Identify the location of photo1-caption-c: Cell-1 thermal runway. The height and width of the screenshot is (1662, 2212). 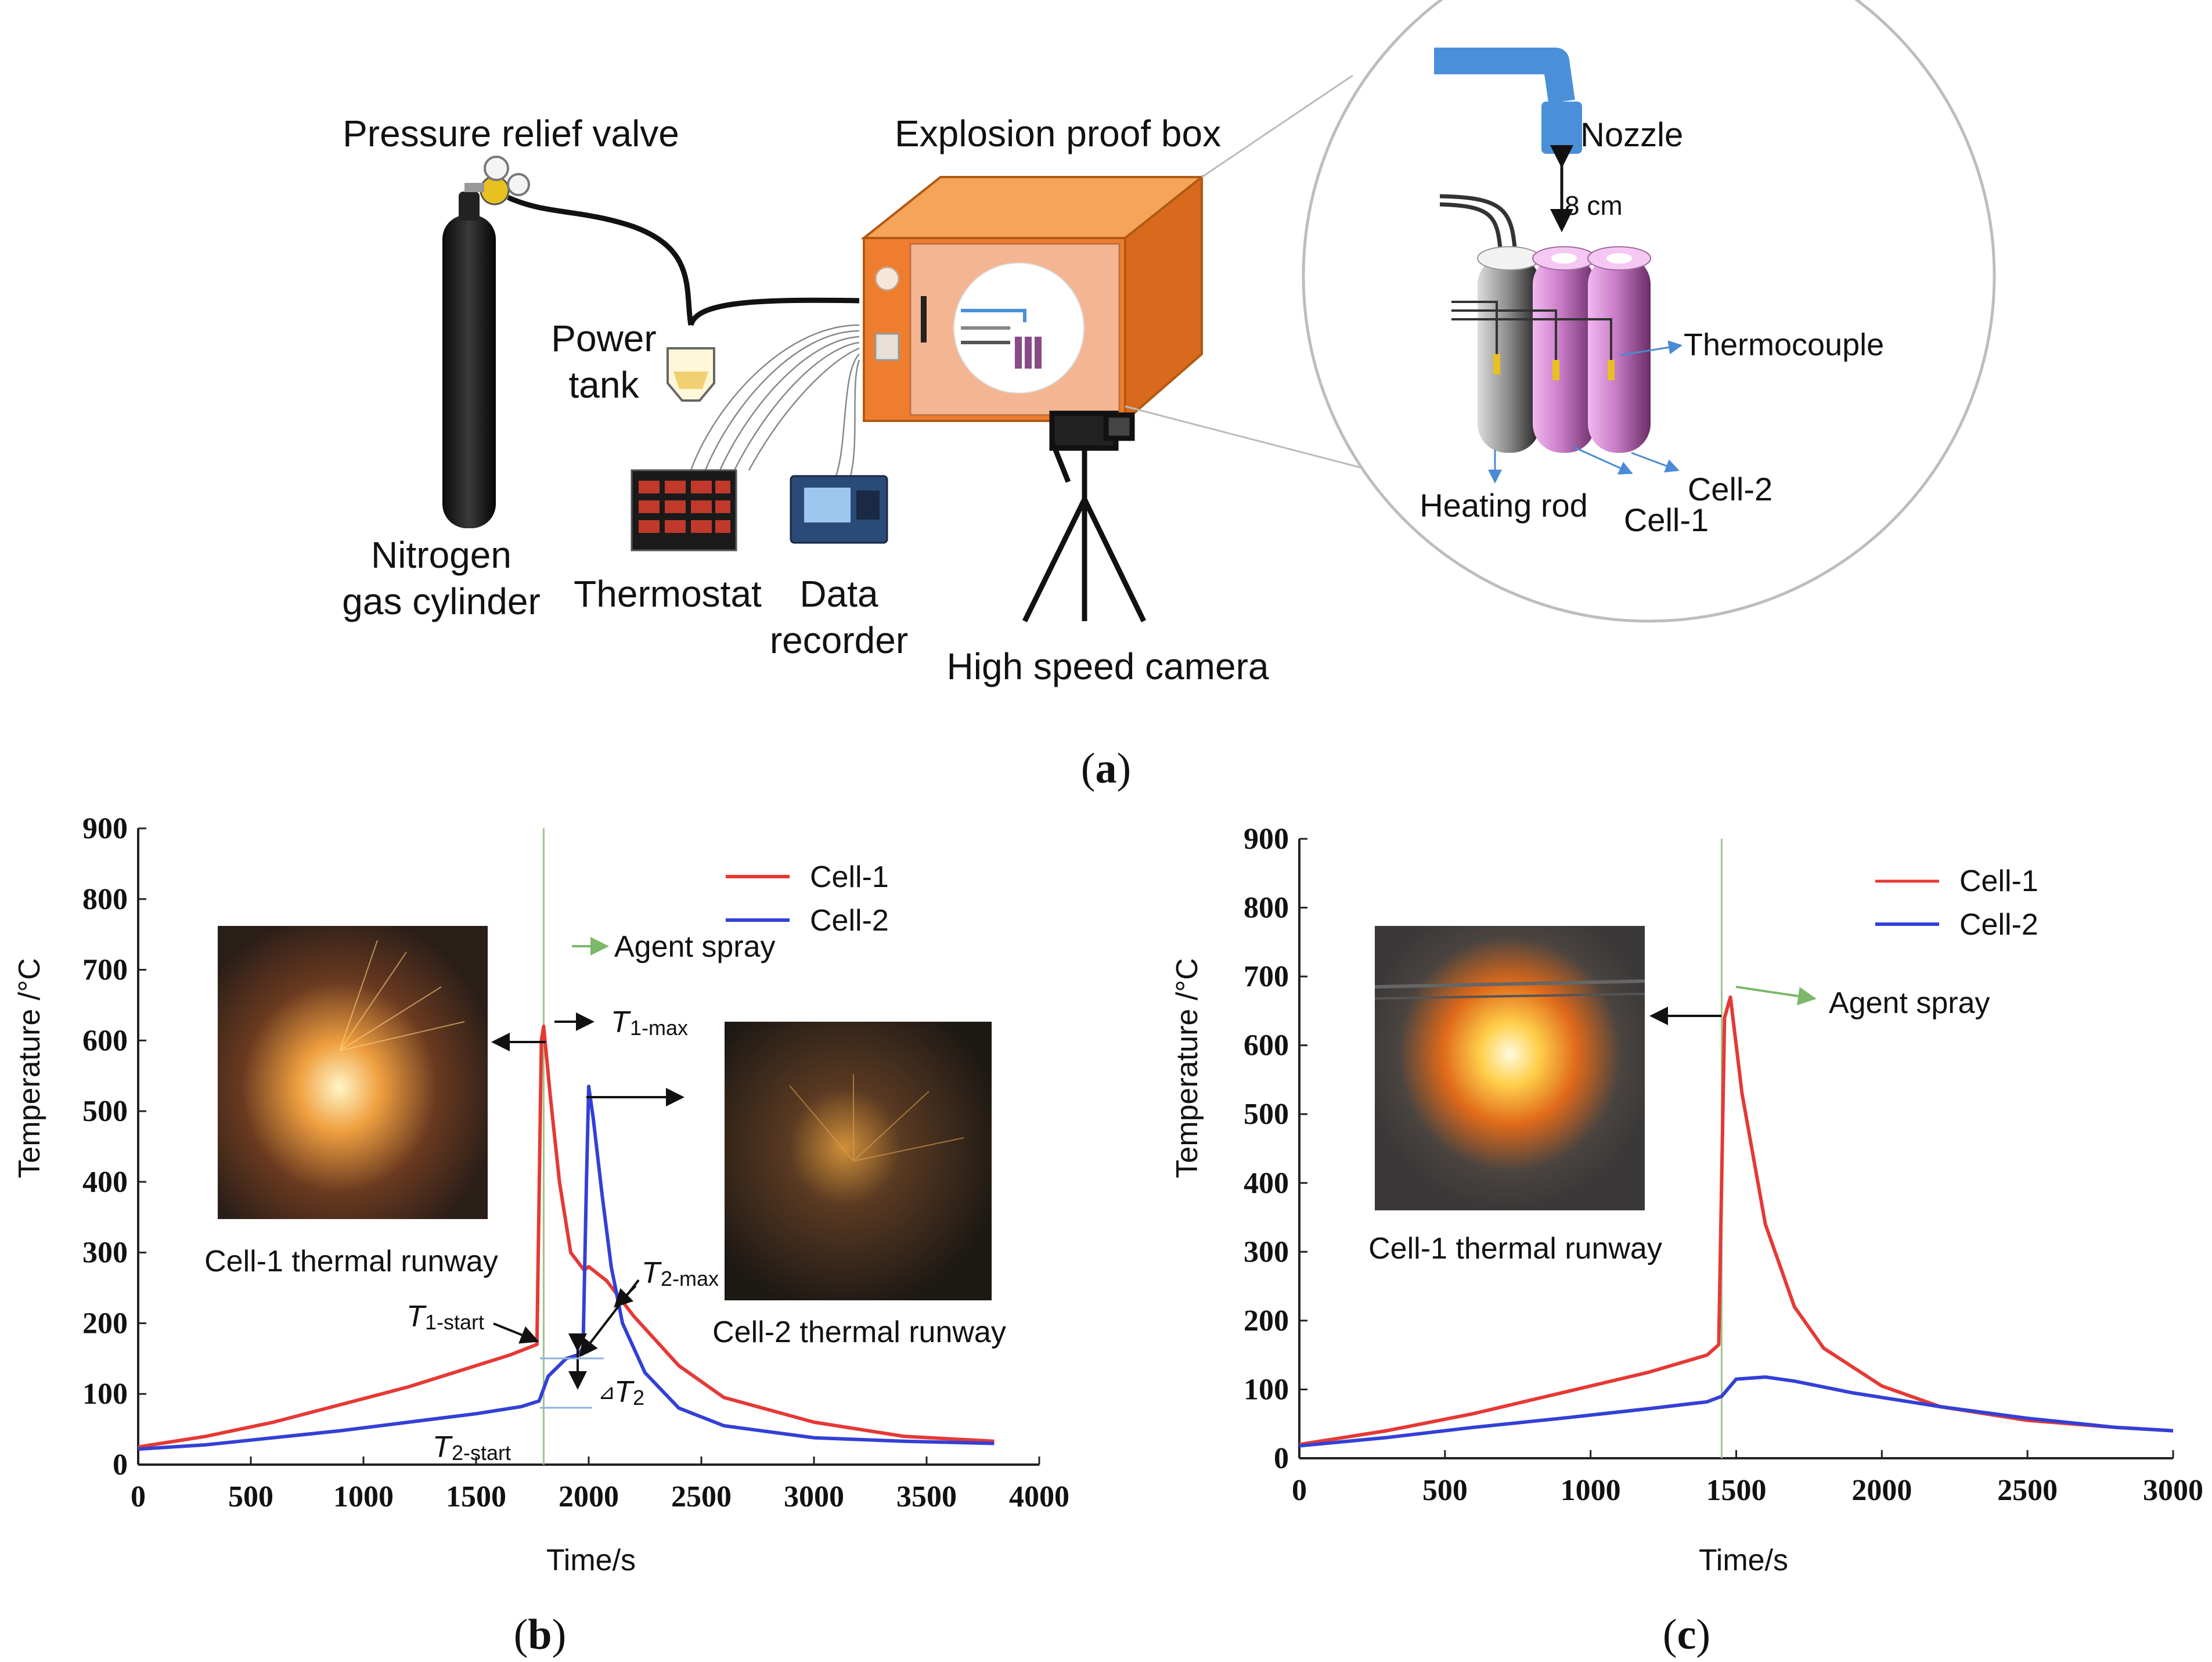
(1515, 1249).